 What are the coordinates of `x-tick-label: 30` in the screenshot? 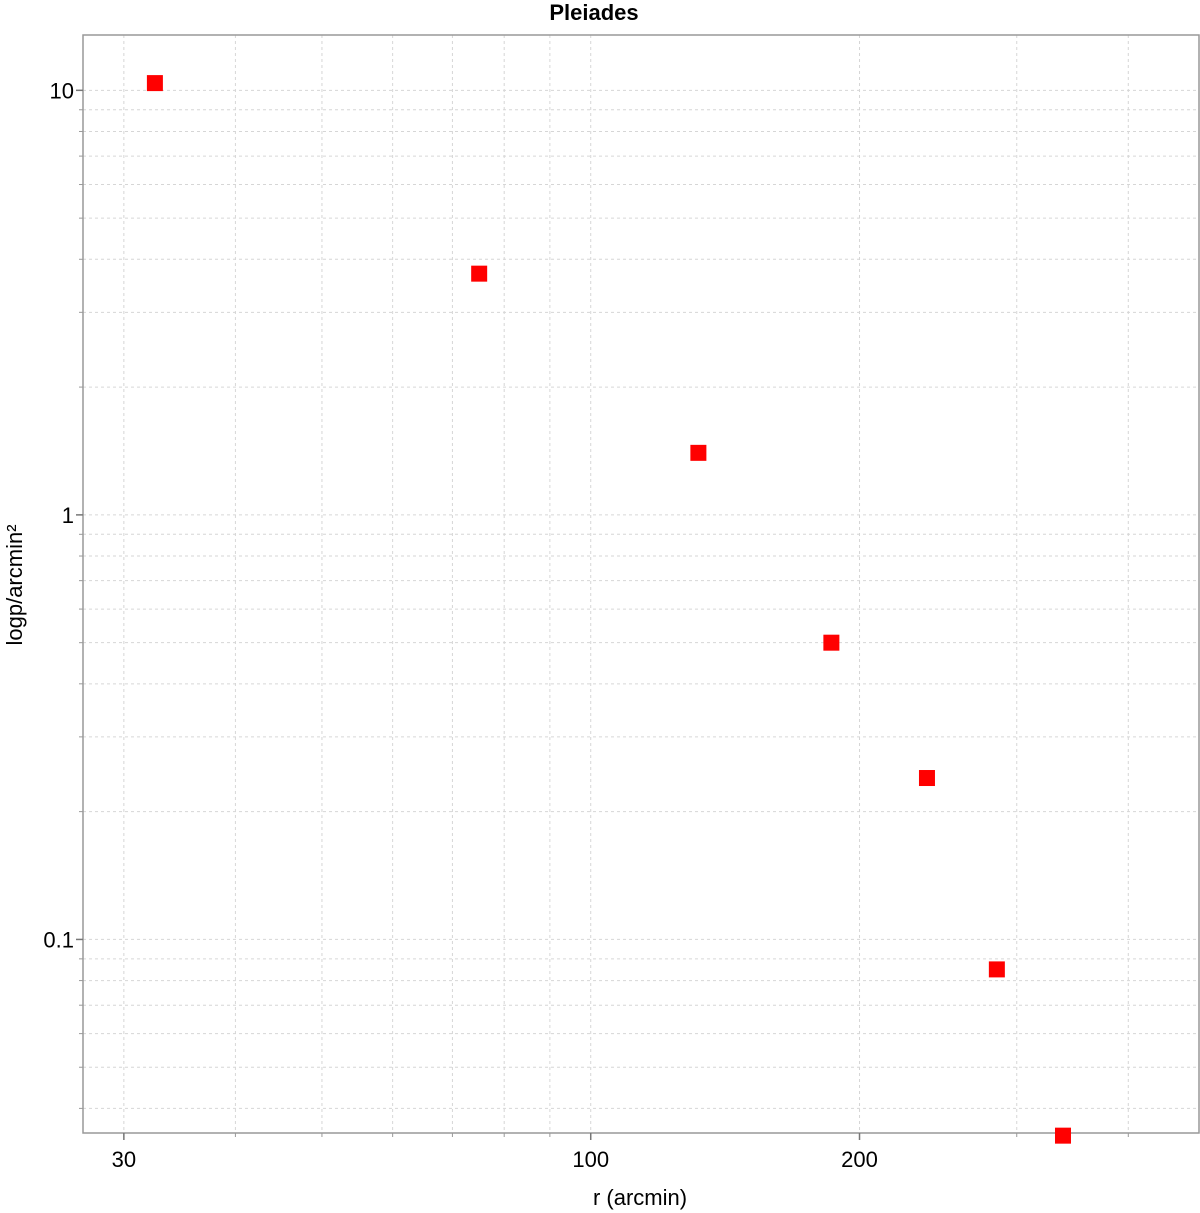 It's located at (124, 1159).